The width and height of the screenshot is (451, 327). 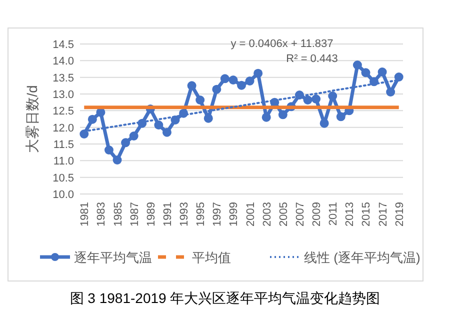 I want to click on x-tick-label: 2015, so click(x=366, y=214).